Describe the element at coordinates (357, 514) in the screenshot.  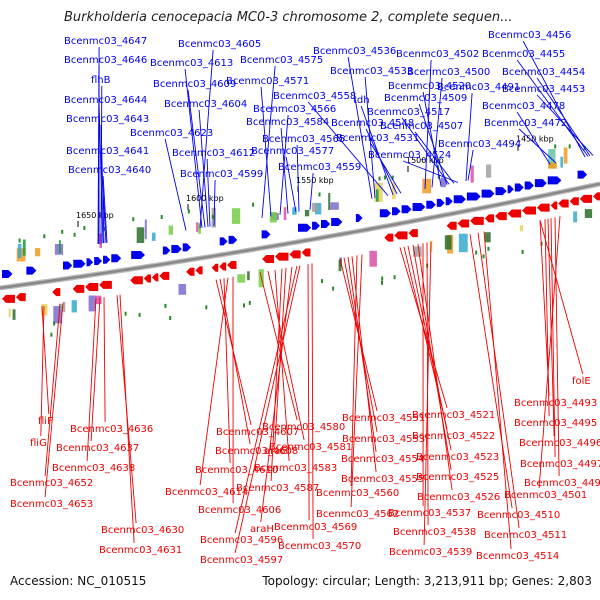
I see `gene-label: Bcenmc03_4562` at that location.